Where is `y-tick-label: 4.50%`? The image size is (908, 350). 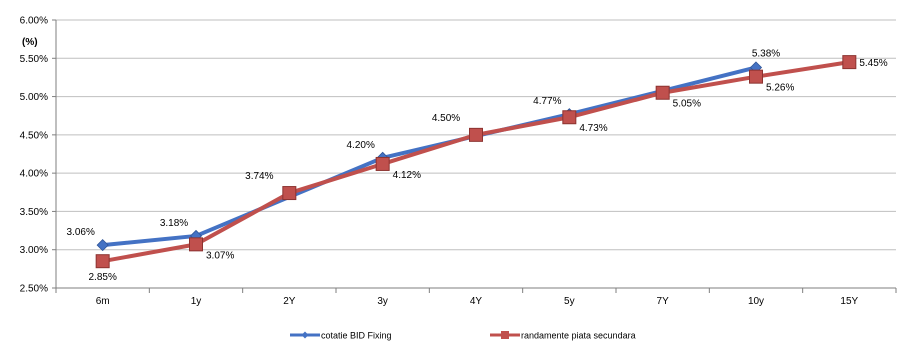 y-tick-label: 4.50% is located at coordinates (34, 135).